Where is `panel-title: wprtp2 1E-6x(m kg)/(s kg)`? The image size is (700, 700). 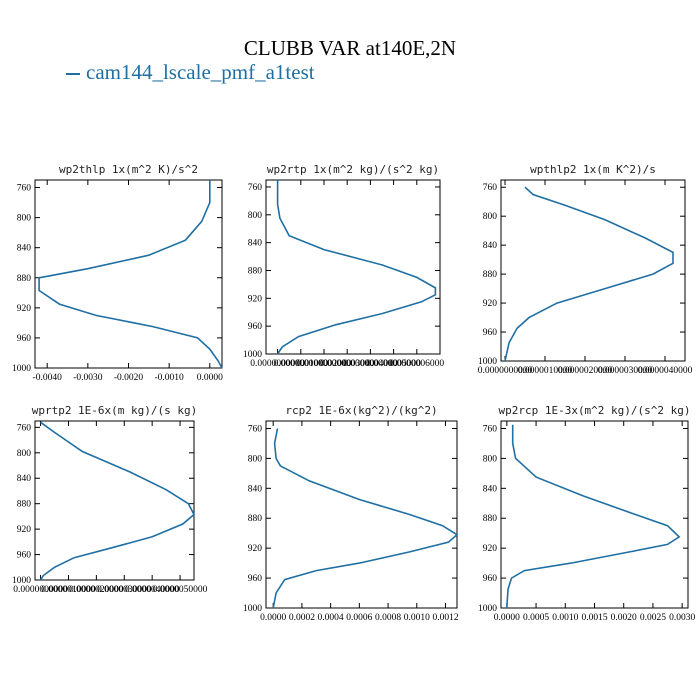
panel-title: wprtp2 1E-6x(m kg)/(s kg) is located at coordinates (115, 410).